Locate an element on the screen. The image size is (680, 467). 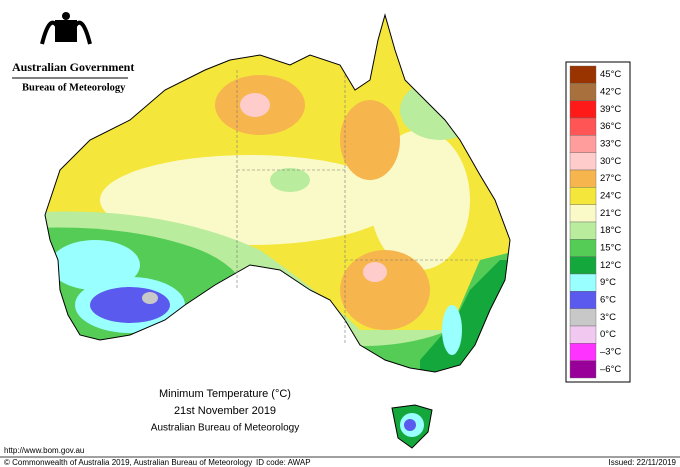
map-date: 21st November 2019 is located at coordinates (225, 411).